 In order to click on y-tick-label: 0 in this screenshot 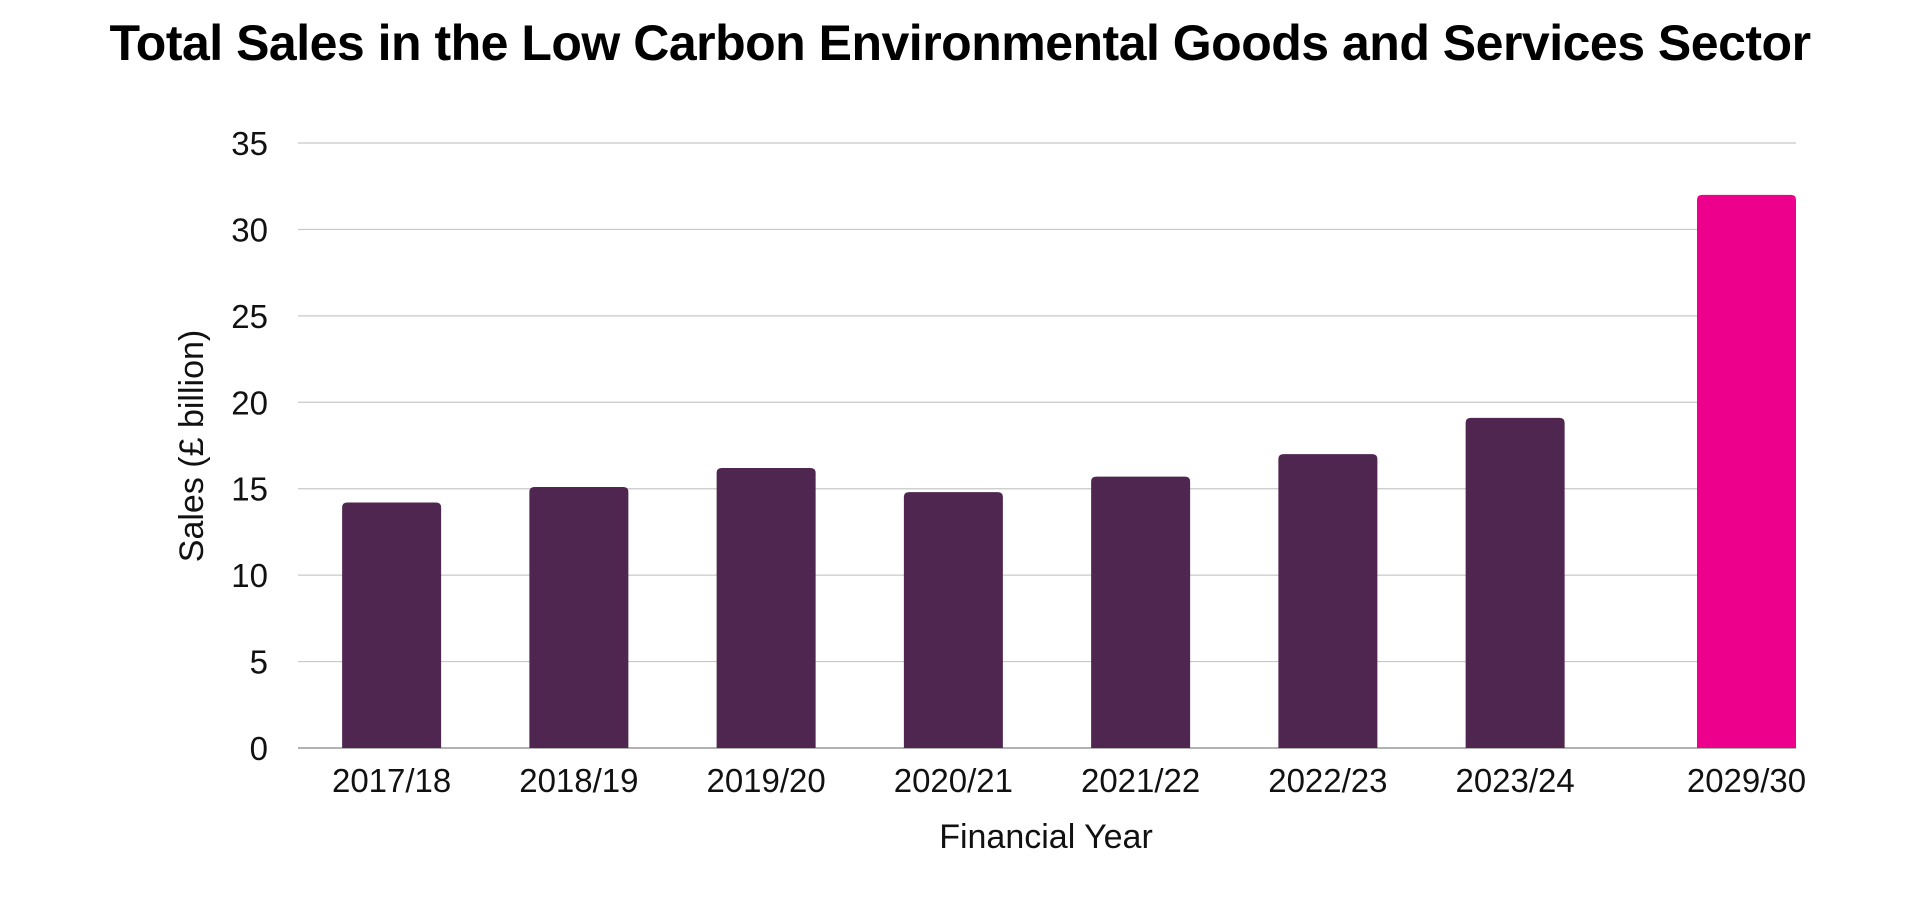, I will do `click(259, 748)`.